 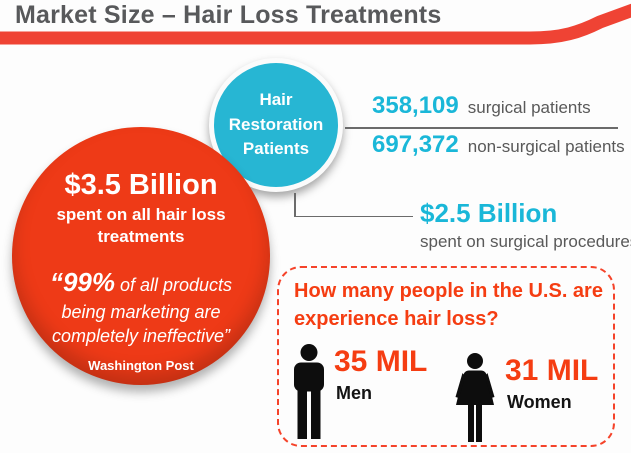 I want to click on page-title: Market Size – Hair Loss Treatments, so click(x=228, y=15).